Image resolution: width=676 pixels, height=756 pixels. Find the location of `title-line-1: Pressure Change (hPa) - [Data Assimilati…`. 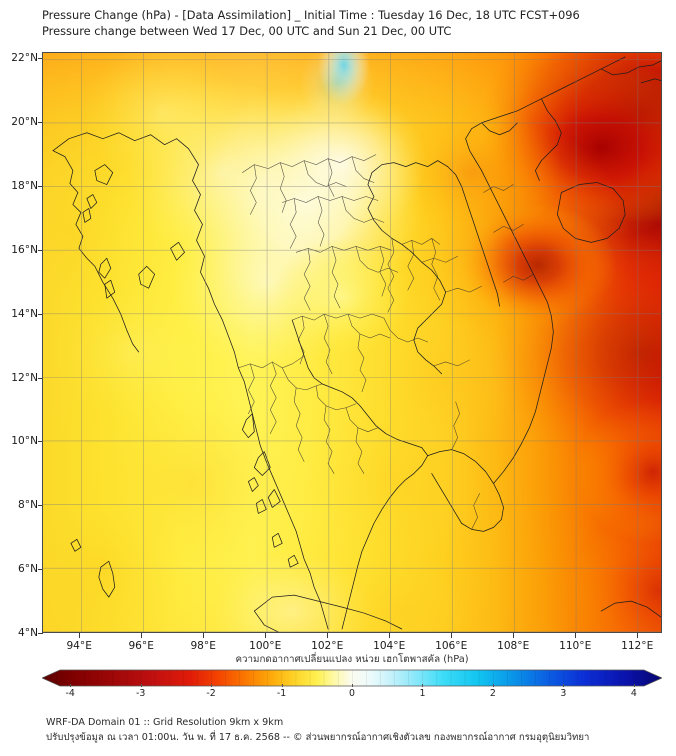

title-line-1: Pressure Change (hPa) - [Data Assimilati… is located at coordinates (311, 15).